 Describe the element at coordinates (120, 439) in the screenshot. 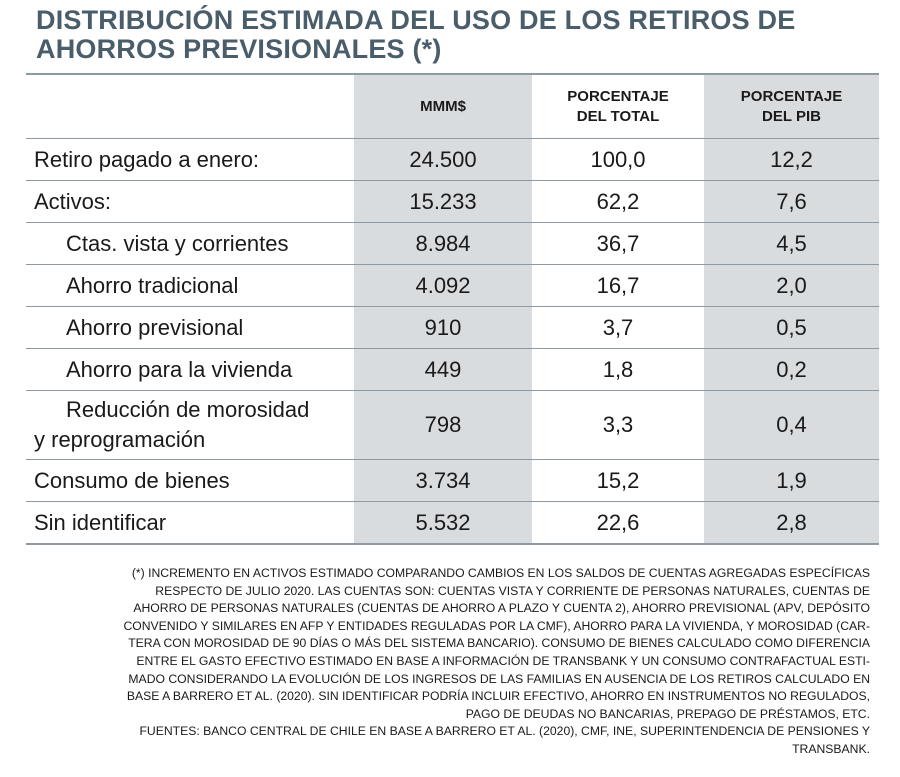

I see `row-label-line-2: y reprogramación` at that location.